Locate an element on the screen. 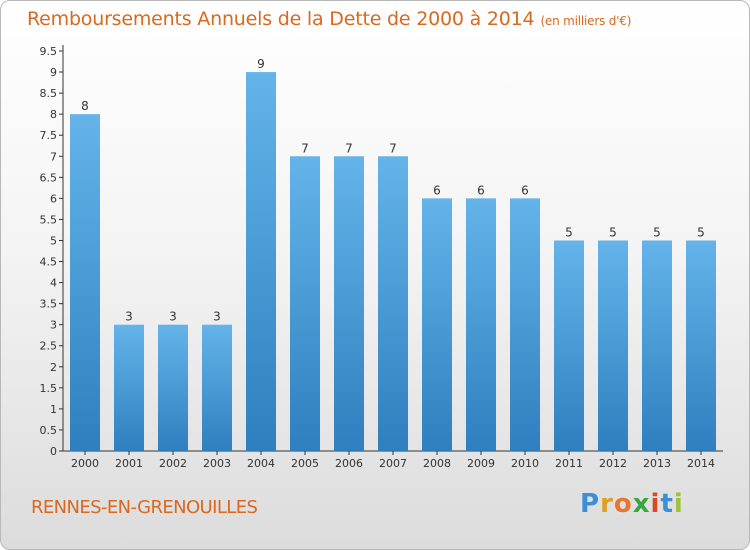 Image resolution: width=750 pixels, height=550 pixels. x-tick-label: 2011 is located at coordinates (569, 463).